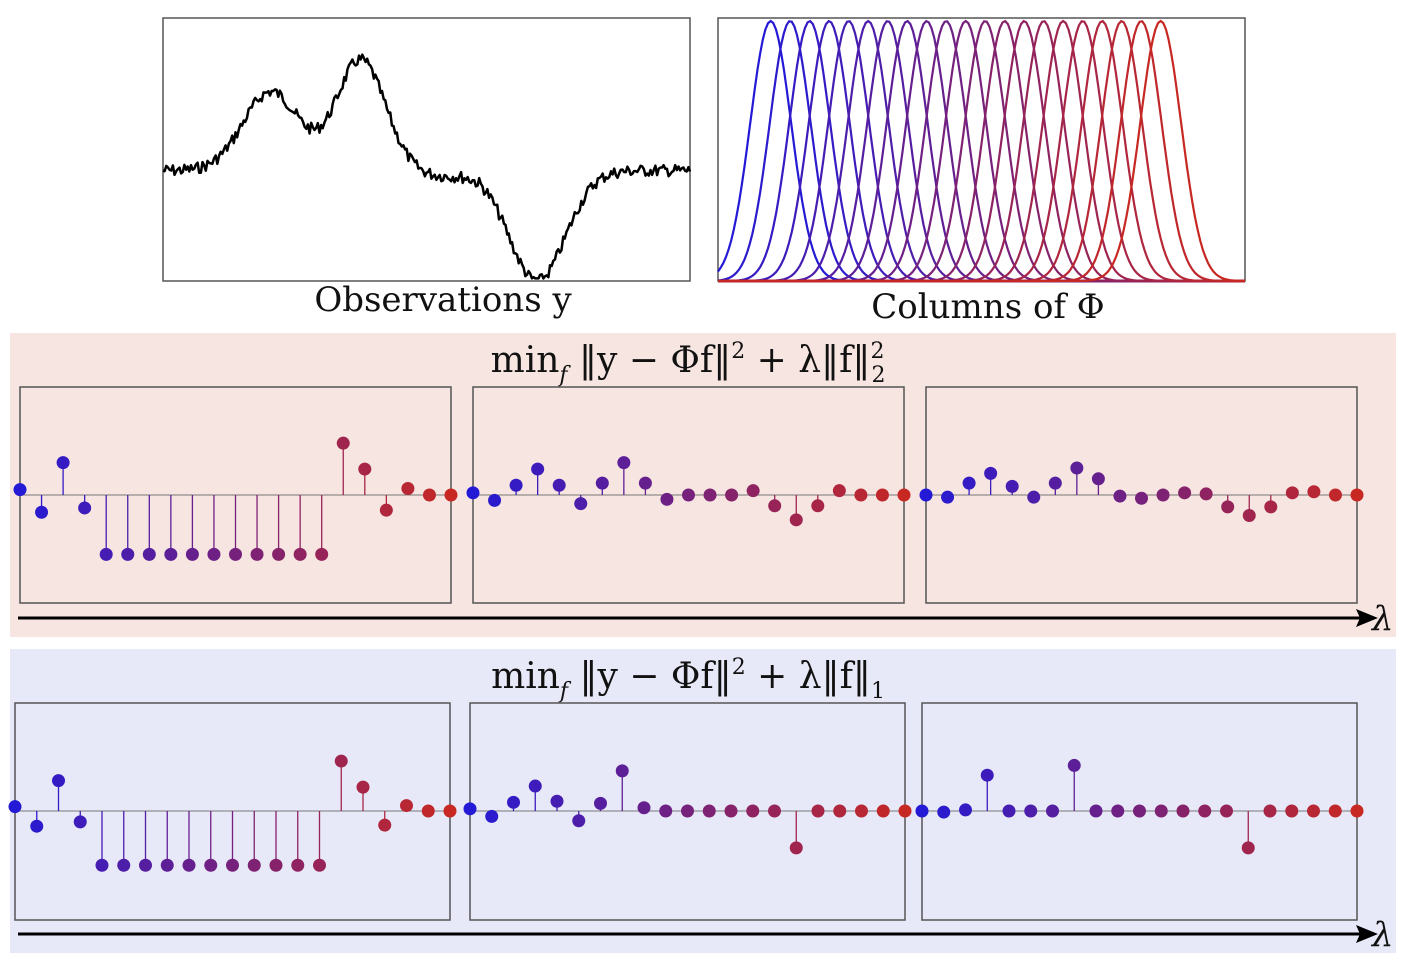  Describe the element at coordinates (688, 679) in the screenshot. I see `l1-formula: minf ‖y − Φf‖2 + λ‖f‖1` at that location.